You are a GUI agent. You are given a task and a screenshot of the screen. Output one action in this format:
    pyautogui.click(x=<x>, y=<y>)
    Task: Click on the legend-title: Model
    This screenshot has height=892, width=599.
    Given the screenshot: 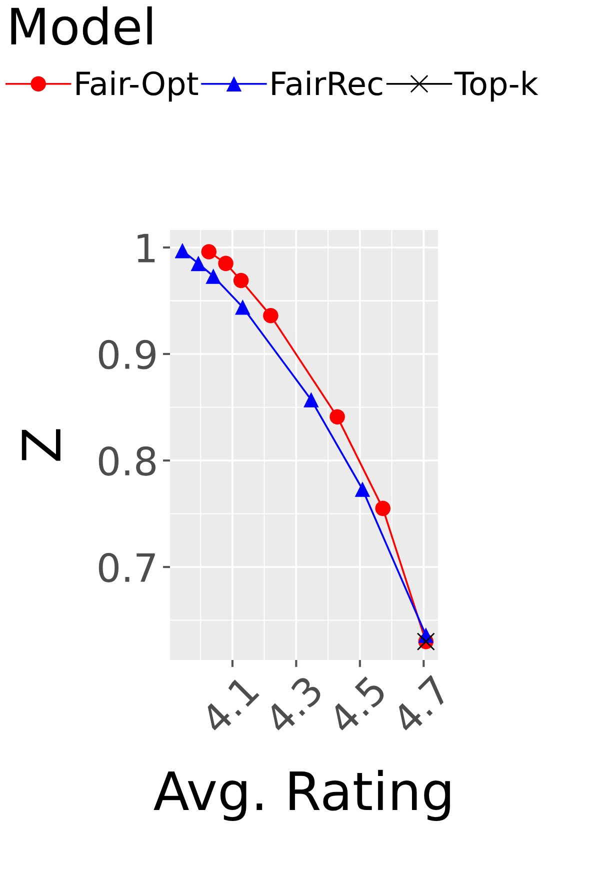 What is the action you would take?
    pyautogui.click(x=81, y=26)
    